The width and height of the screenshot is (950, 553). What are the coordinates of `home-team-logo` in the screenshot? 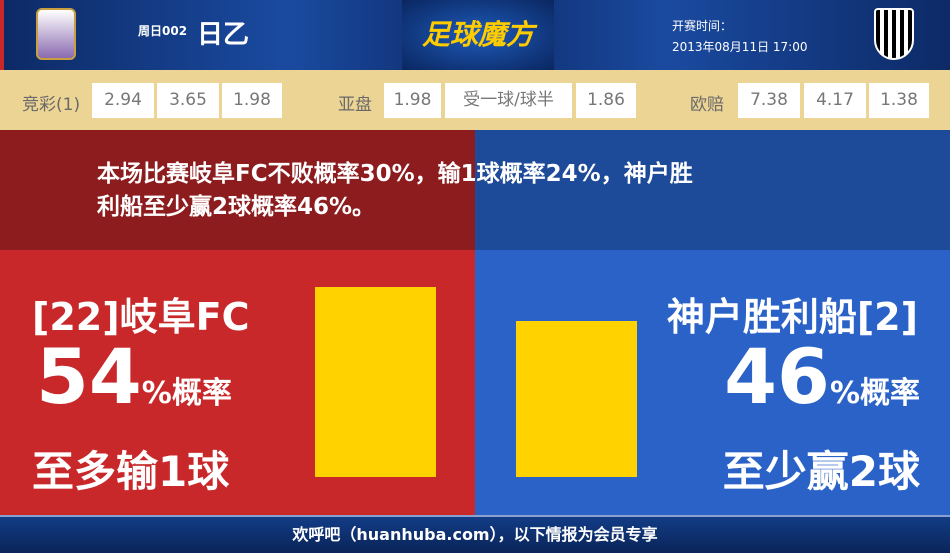 It's located at (56, 34).